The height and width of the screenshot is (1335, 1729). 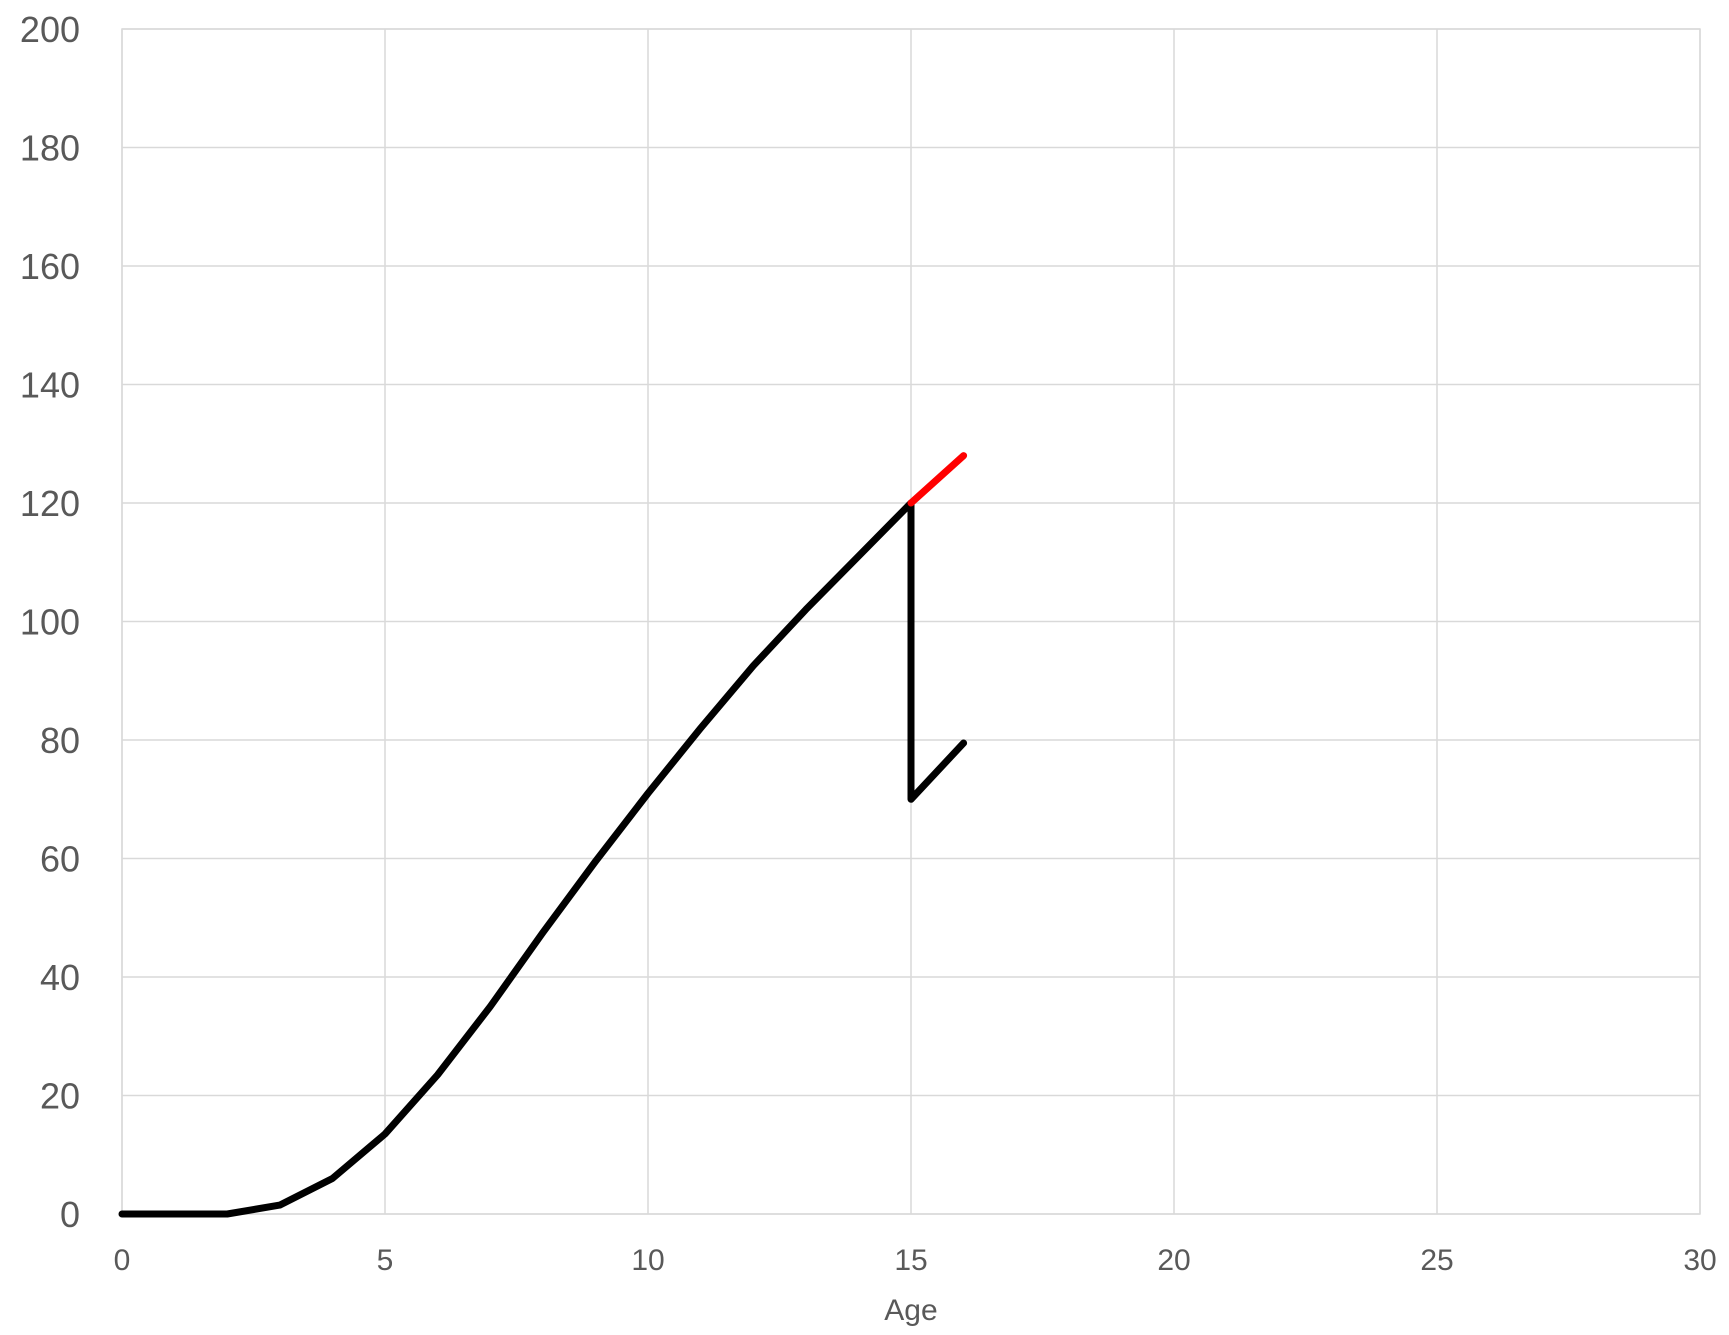 What do you see at coordinates (385, 1260) in the screenshot?
I see `x-tick-label: 5` at bounding box center [385, 1260].